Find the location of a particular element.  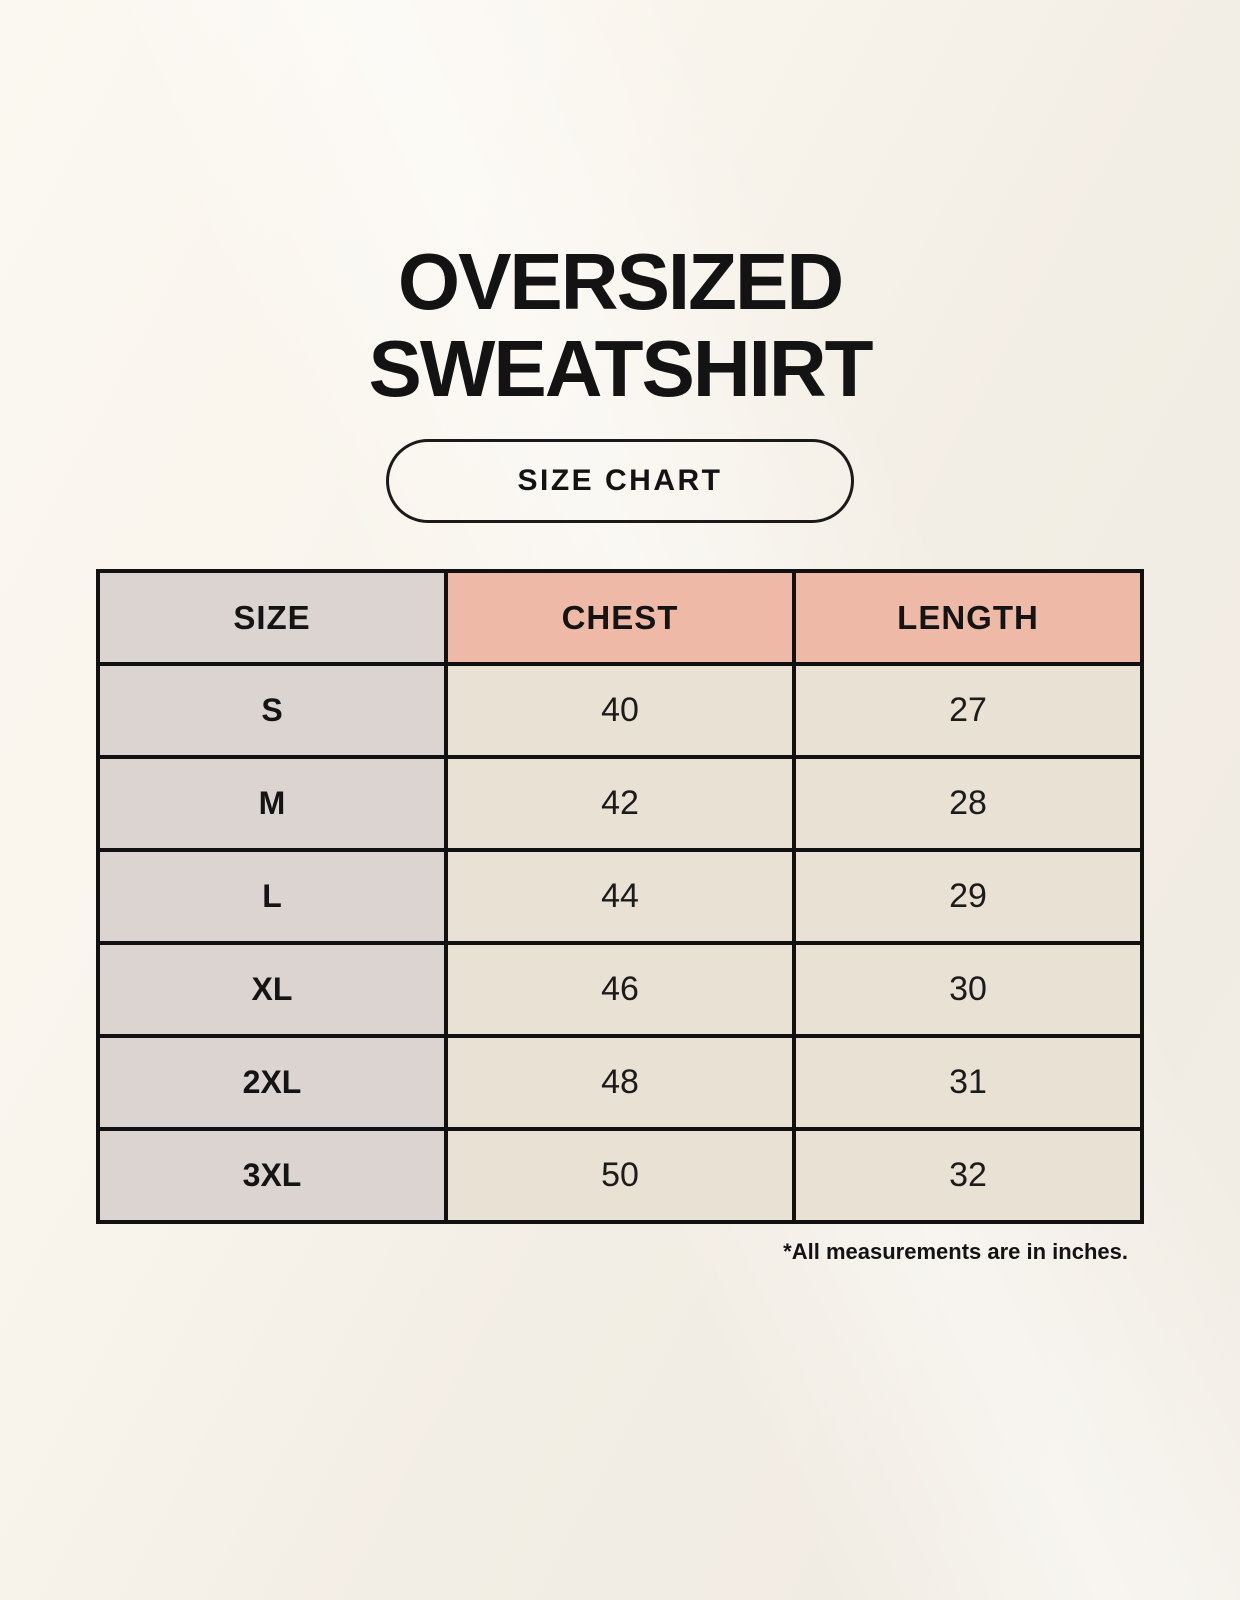

size-cell: L is located at coordinates (272, 896).